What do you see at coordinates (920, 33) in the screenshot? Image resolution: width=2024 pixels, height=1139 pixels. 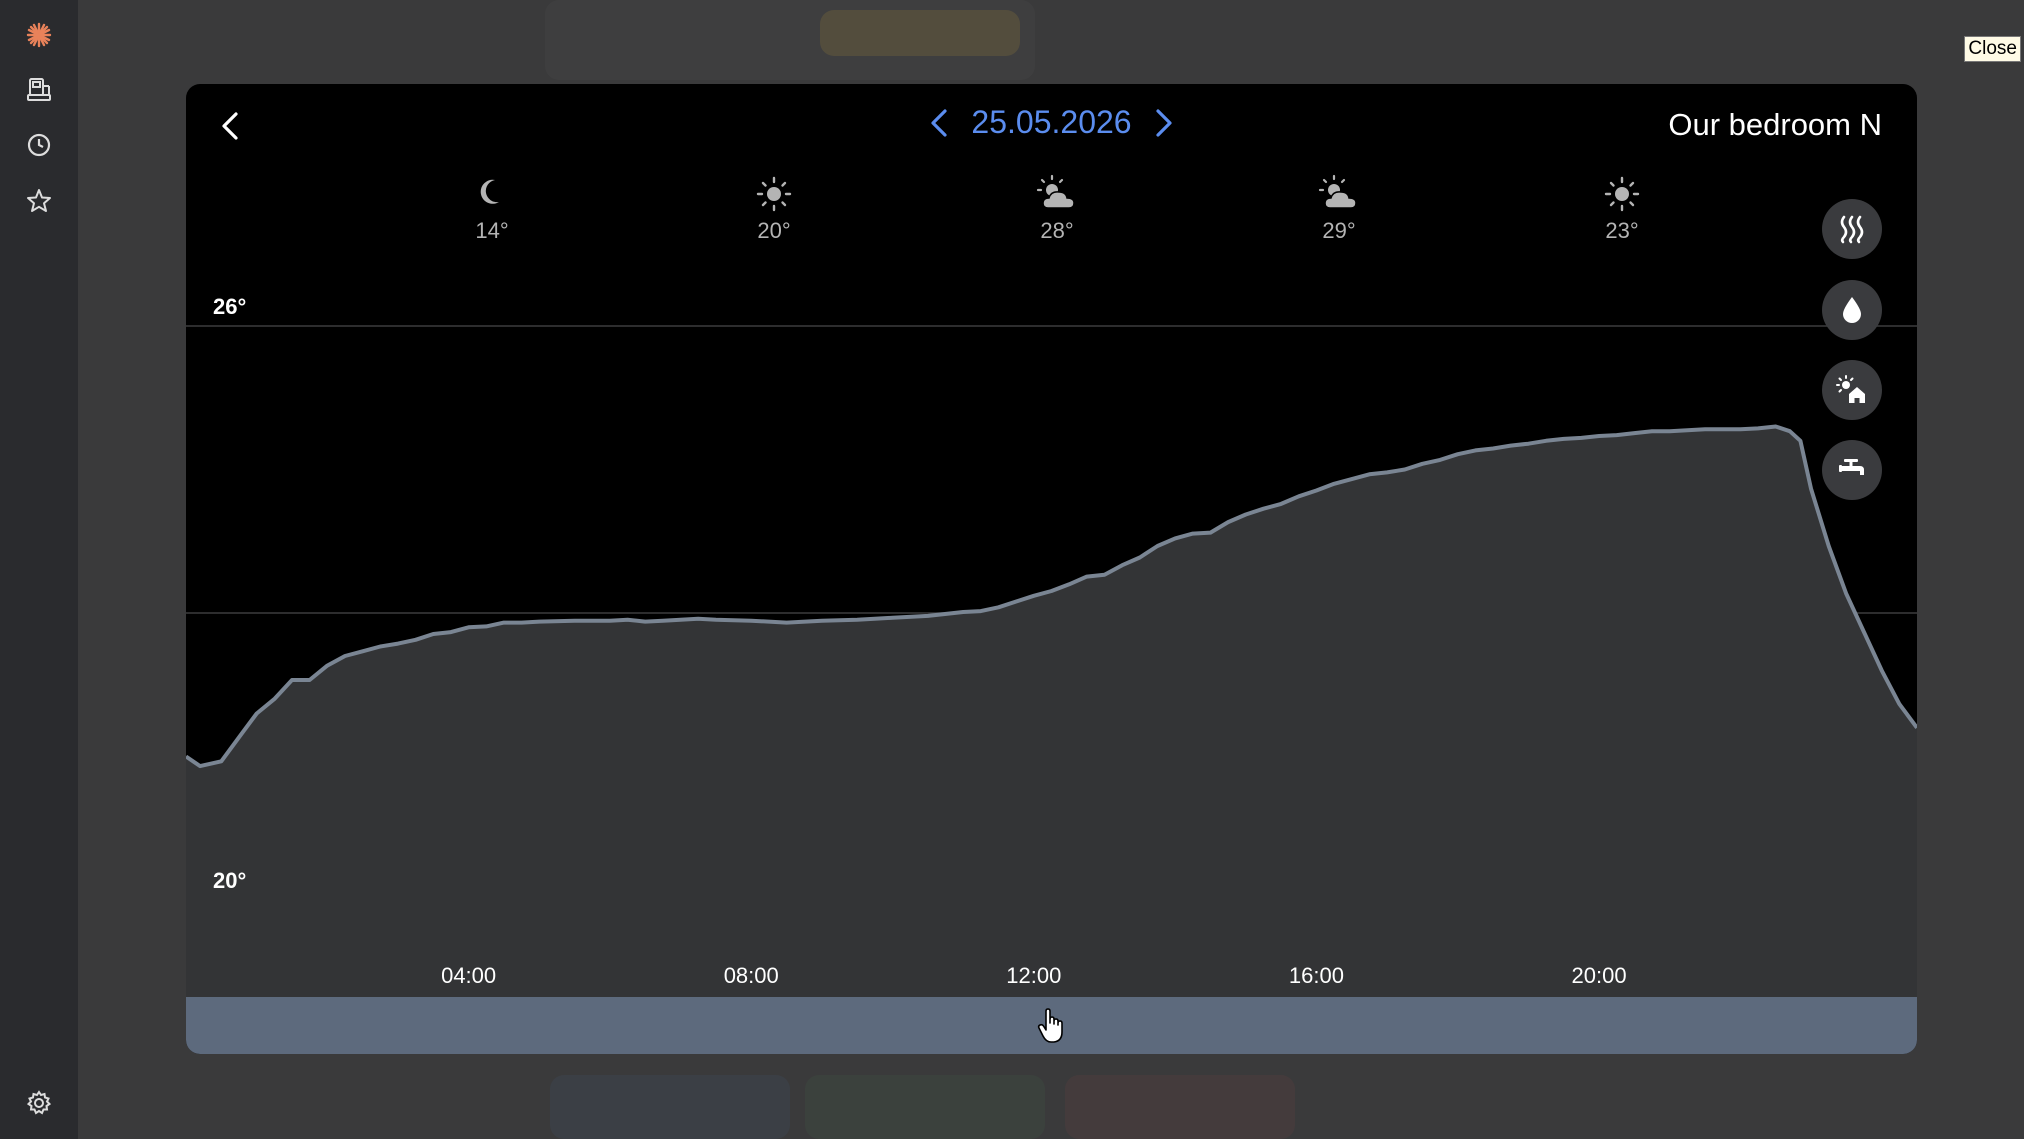 I see `background-badge` at bounding box center [920, 33].